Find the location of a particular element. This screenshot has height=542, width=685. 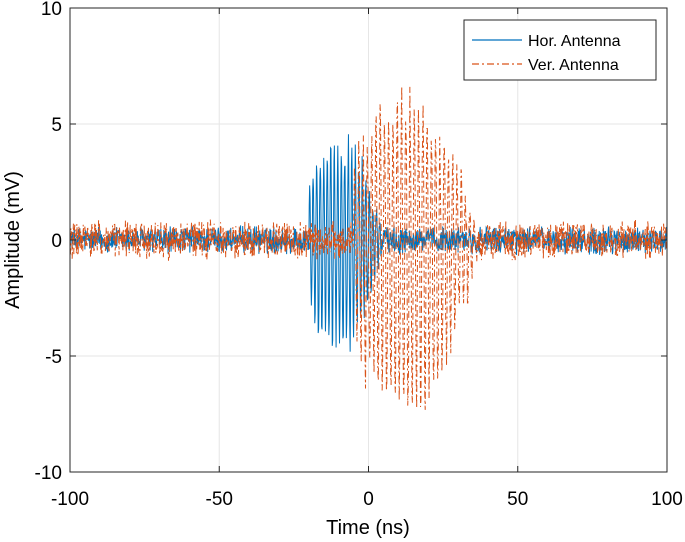

y-tick-label: -10 is located at coordinates (48, 473).